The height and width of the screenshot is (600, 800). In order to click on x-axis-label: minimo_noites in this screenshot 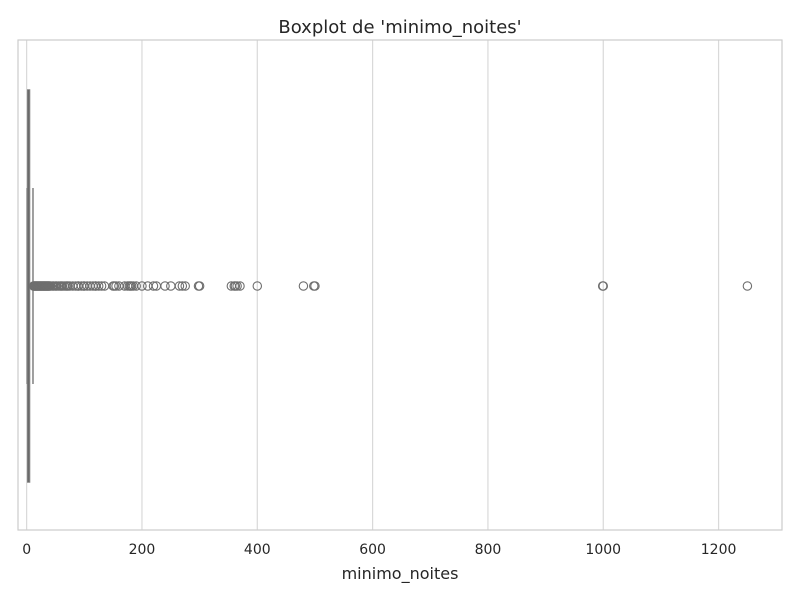, I will do `click(400, 574)`.